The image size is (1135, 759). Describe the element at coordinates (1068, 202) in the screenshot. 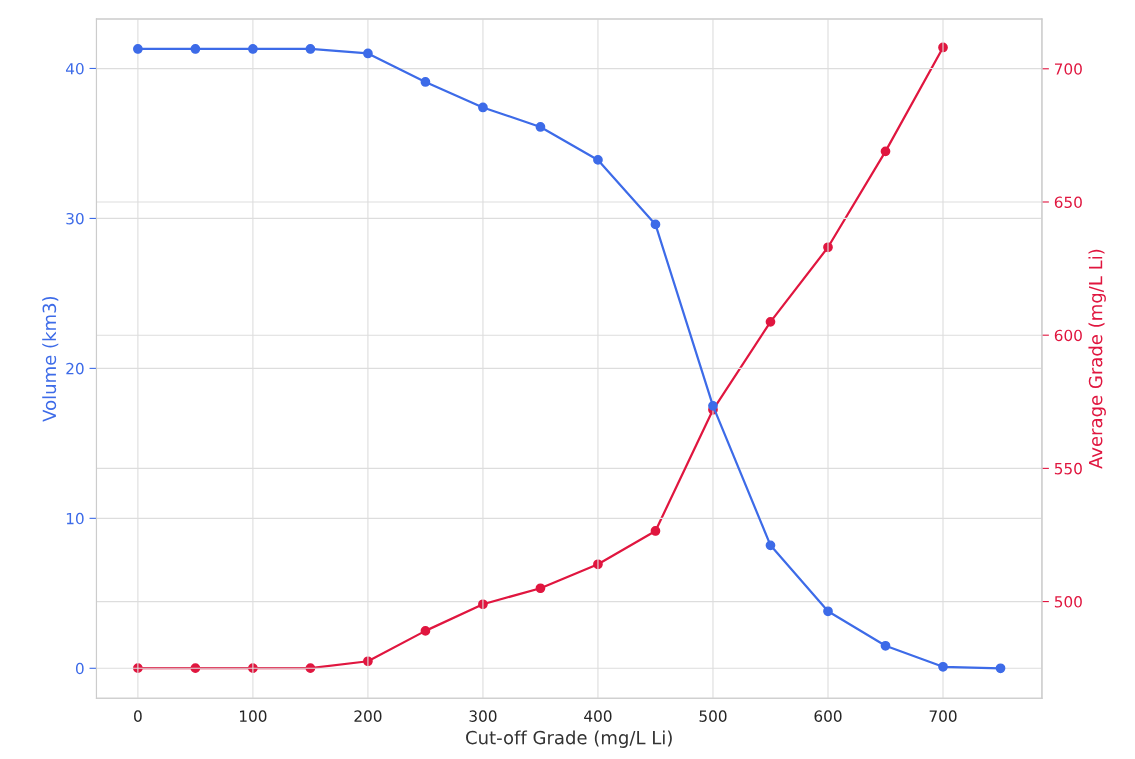

I see `y2-tick-label: 650` at that location.